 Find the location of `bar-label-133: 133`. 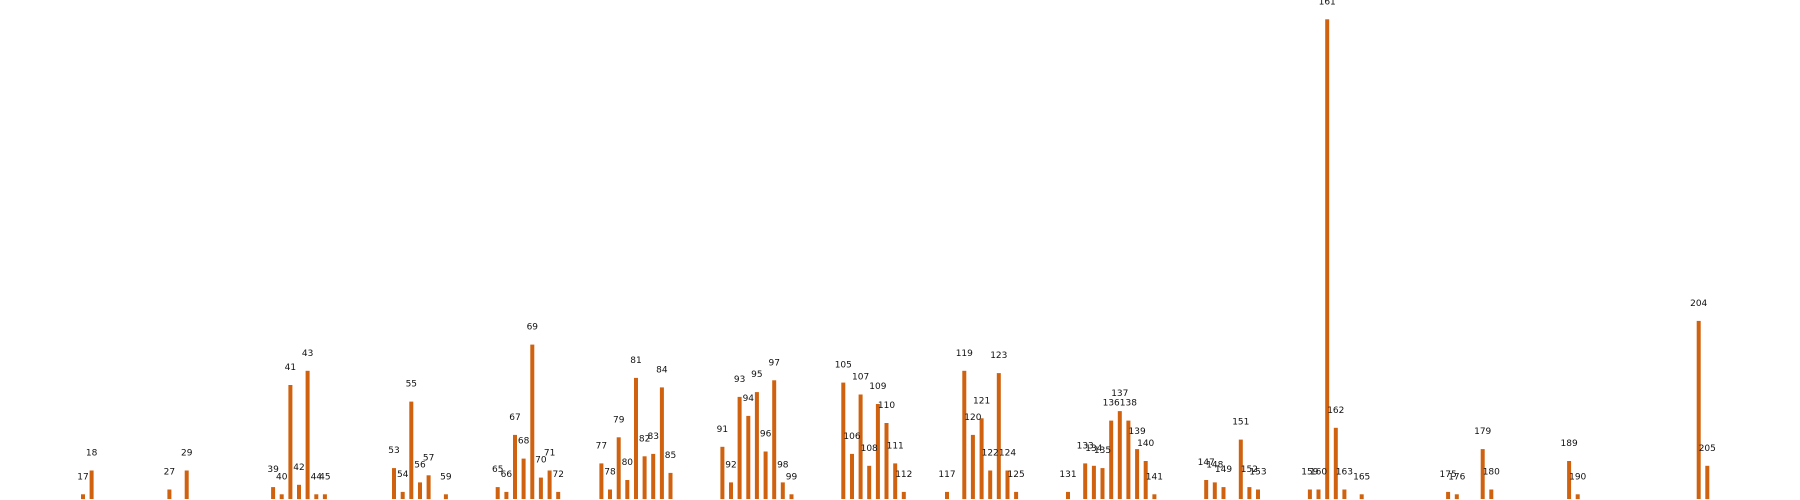

bar-label-133: 133 is located at coordinates (1085, 446).